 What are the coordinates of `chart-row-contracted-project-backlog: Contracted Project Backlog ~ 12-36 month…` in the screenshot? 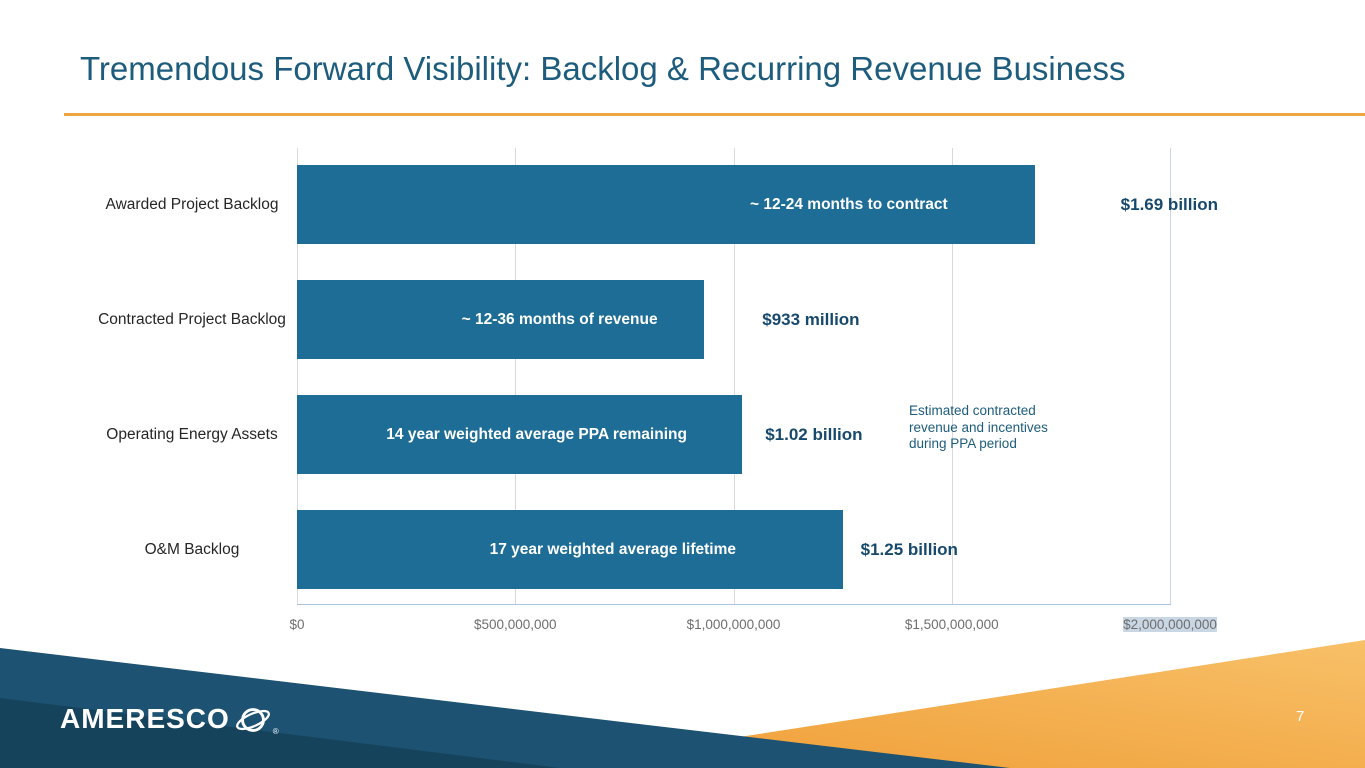 It's located at (634, 319).